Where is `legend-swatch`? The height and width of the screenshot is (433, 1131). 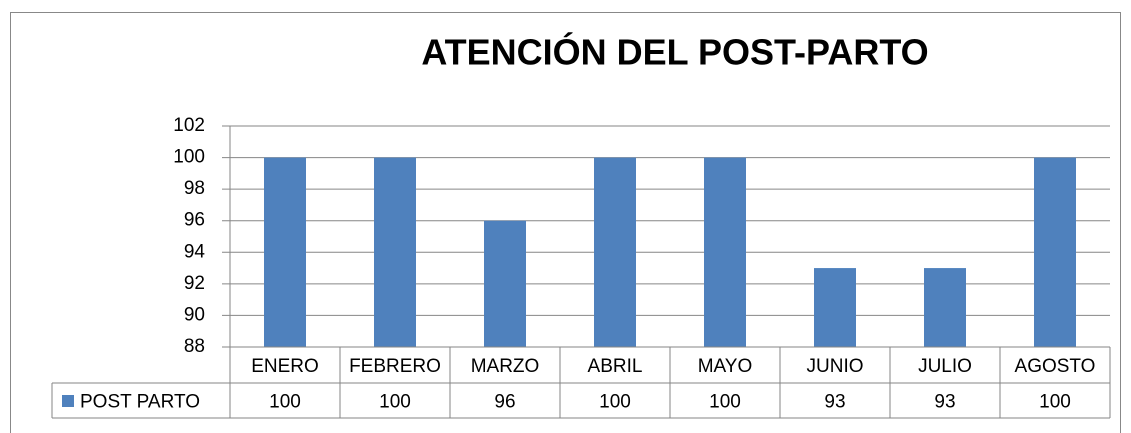
legend-swatch is located at coordinates (68, 401).